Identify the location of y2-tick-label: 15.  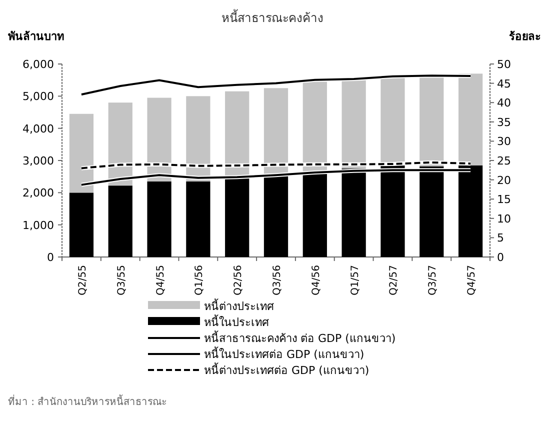
(504, 199).